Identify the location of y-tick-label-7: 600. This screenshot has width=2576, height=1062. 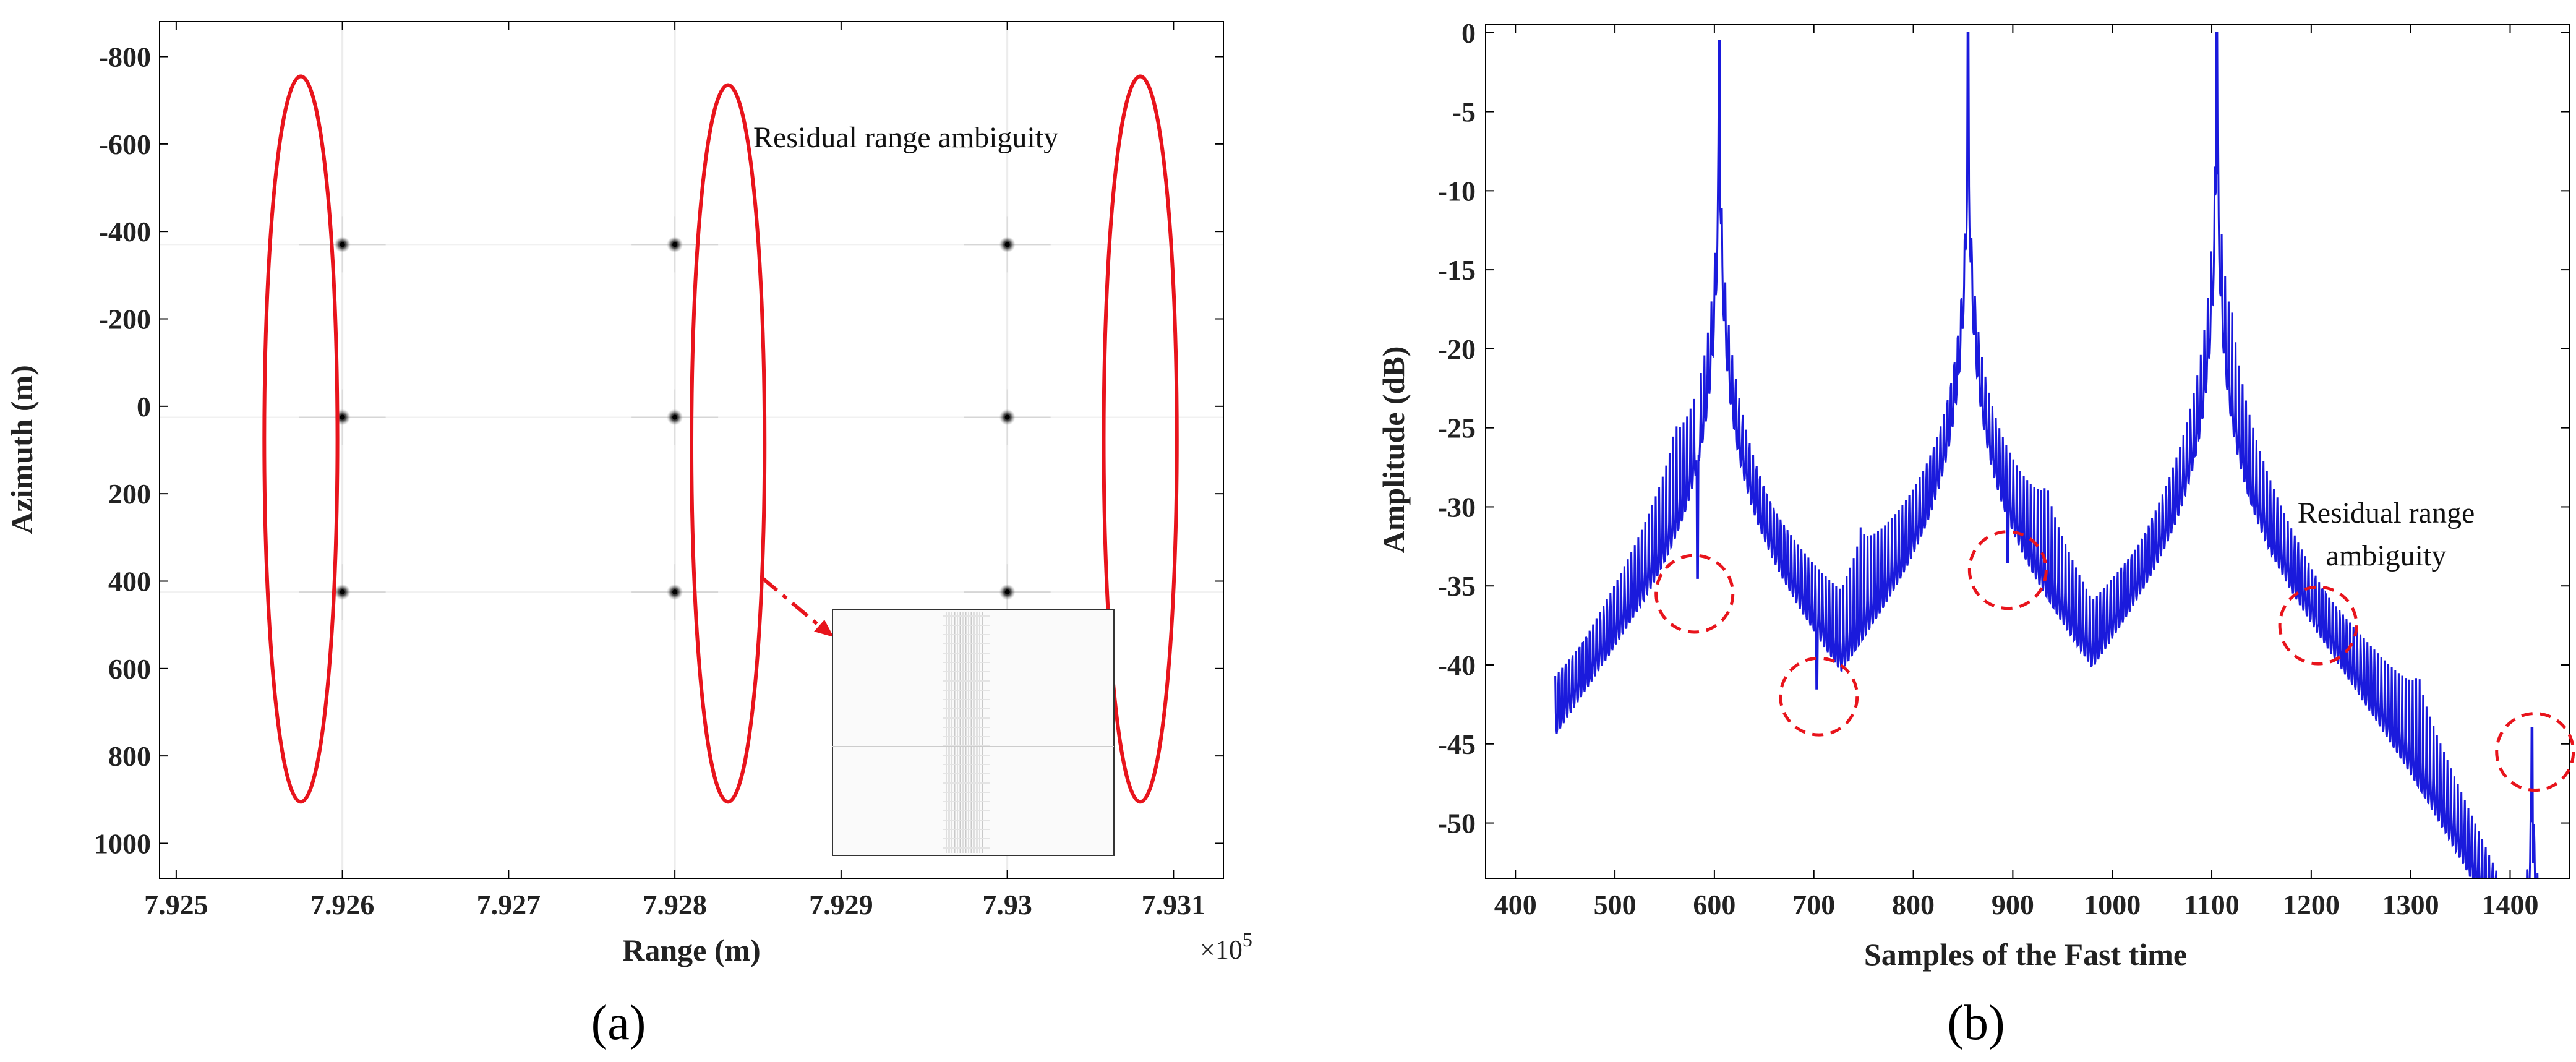
(129, 669).